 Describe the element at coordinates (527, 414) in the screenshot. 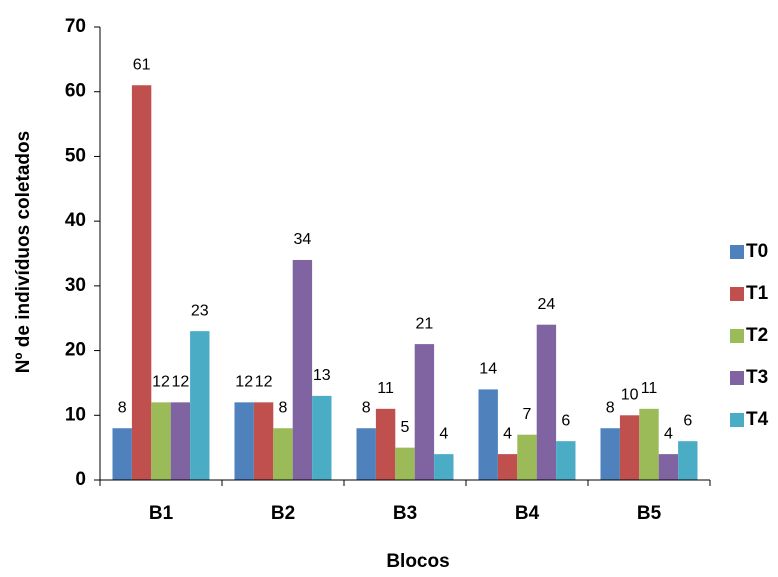

I see `value-label: 7` at that location.